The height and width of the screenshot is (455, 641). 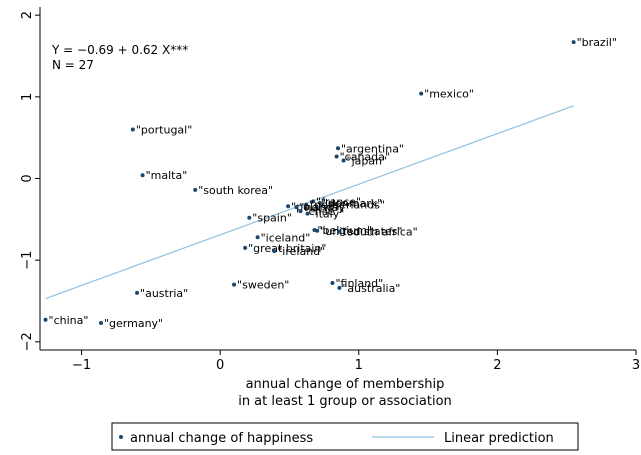 What do you see at coordinates (379, 232) in the screenshot?
I see `point-label: "south africa"` at bounding box center [379, 232].